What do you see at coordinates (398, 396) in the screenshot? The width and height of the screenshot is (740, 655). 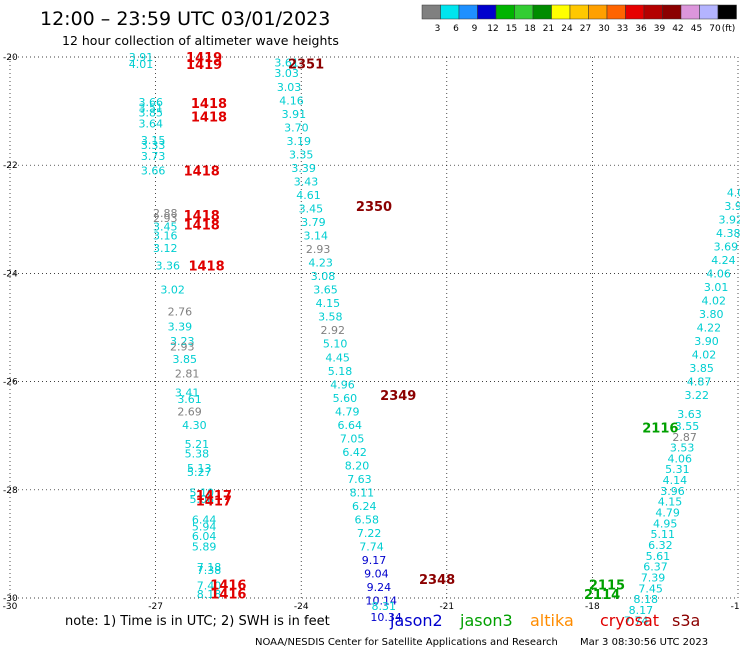 I see `pass-number-label: 2349` at bounding box center [398, 396].